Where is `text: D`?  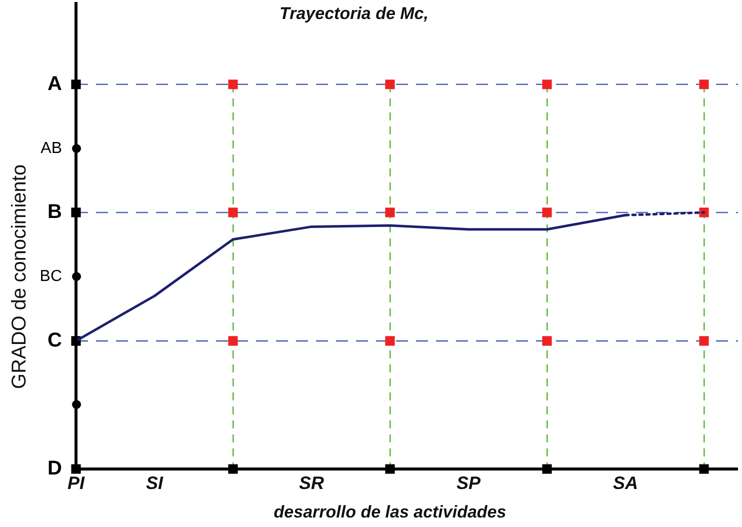
text: D is located at coordinates (55, 469).